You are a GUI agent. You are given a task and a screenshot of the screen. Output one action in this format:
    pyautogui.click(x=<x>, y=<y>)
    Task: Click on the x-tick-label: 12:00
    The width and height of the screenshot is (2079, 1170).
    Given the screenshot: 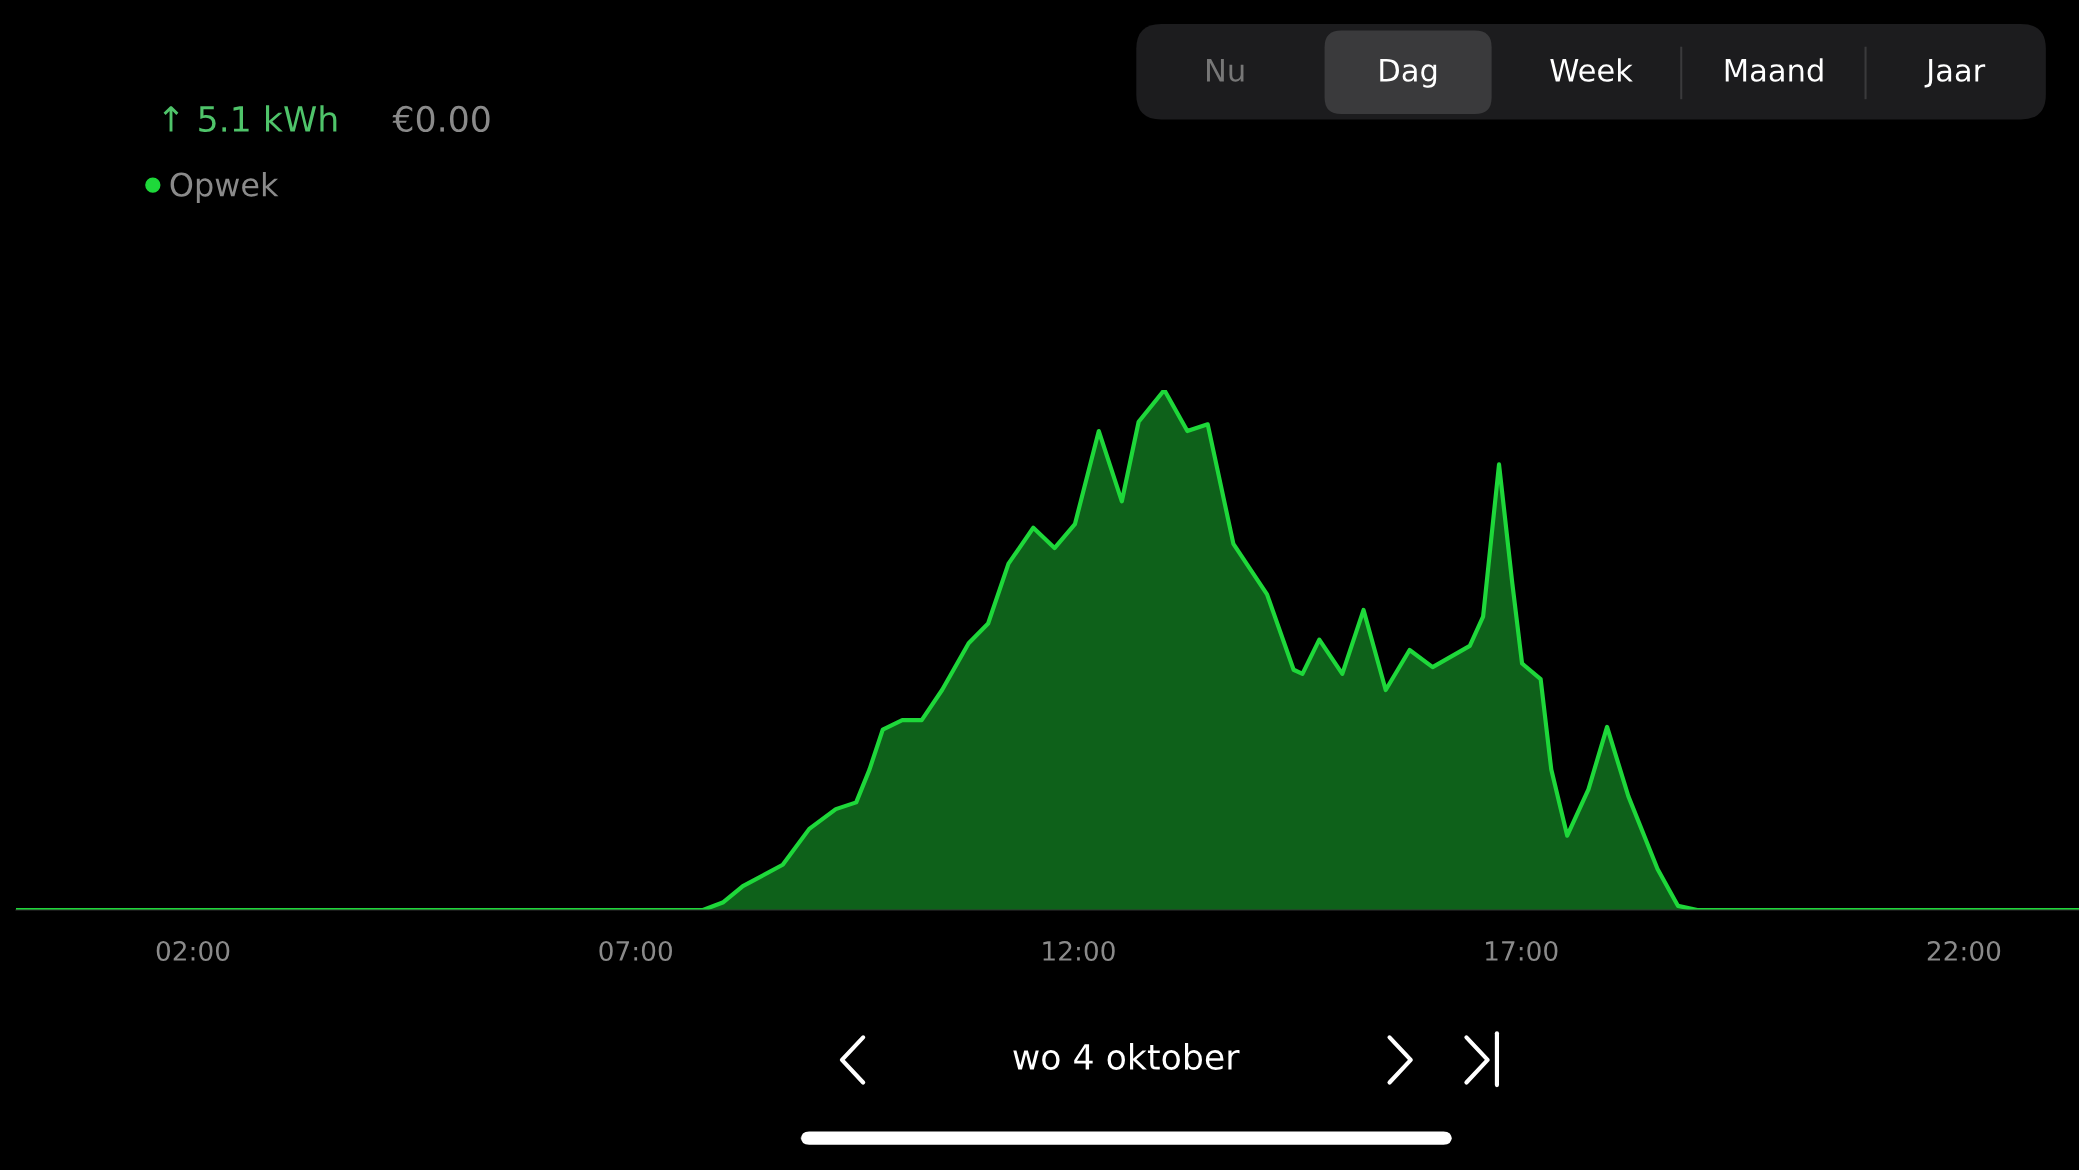 What is the action you would take?
    pyautogui.click(x=1079, y=951)
    